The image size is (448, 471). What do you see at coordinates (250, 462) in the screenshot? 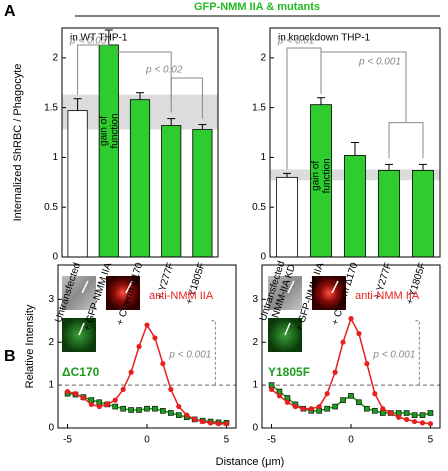
I see `x-axis-label: Distance (μm)` at bounding box center [250, 462].